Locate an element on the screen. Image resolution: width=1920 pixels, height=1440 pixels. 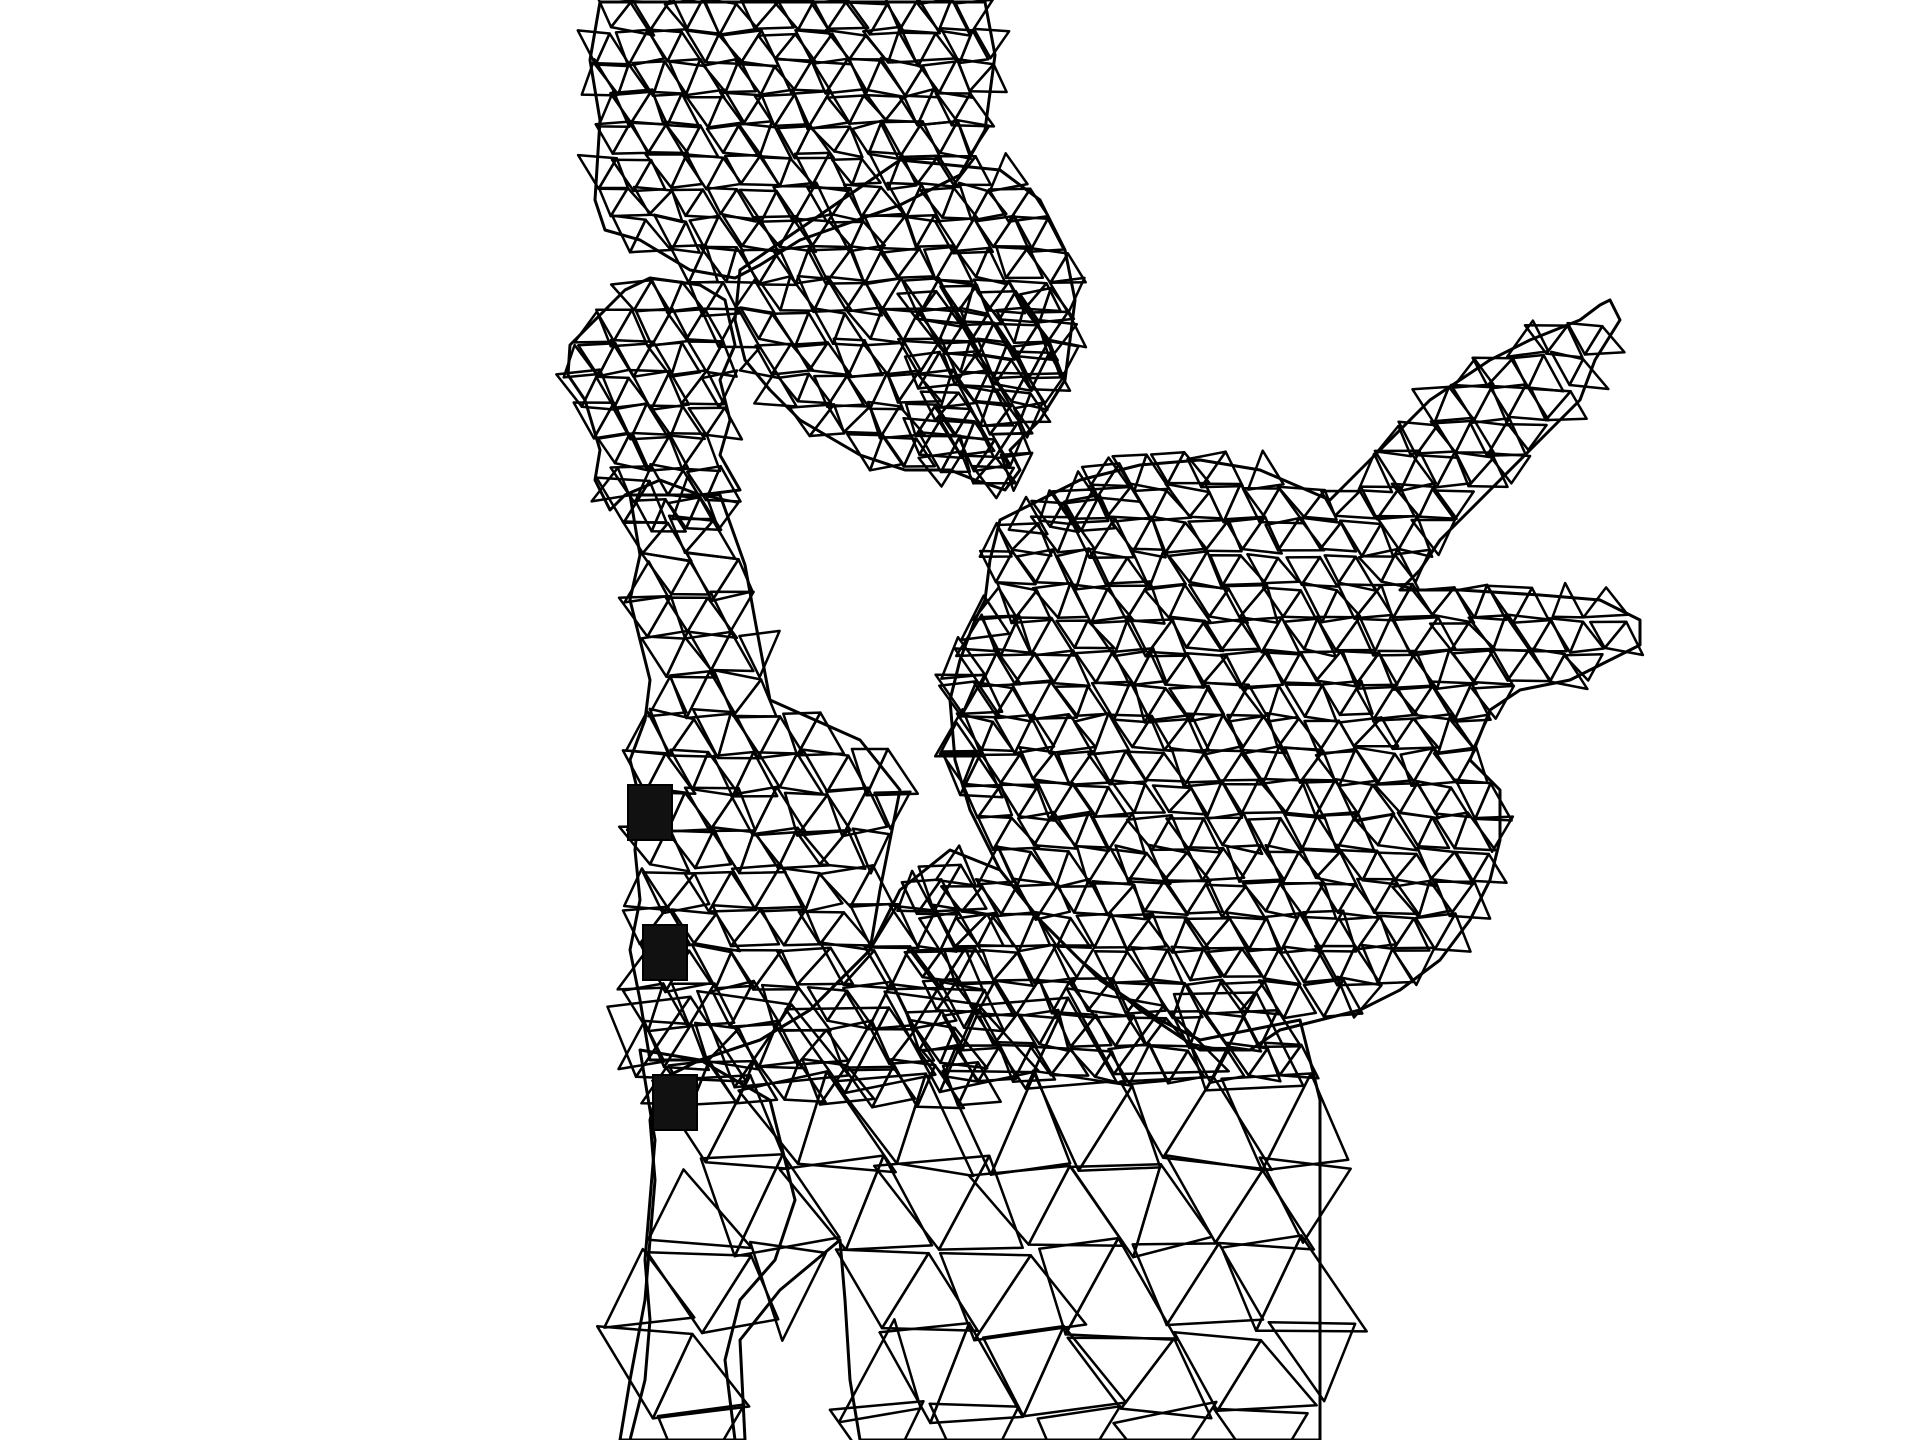
dense-mesh-patch is located at coordinates (650, 812).